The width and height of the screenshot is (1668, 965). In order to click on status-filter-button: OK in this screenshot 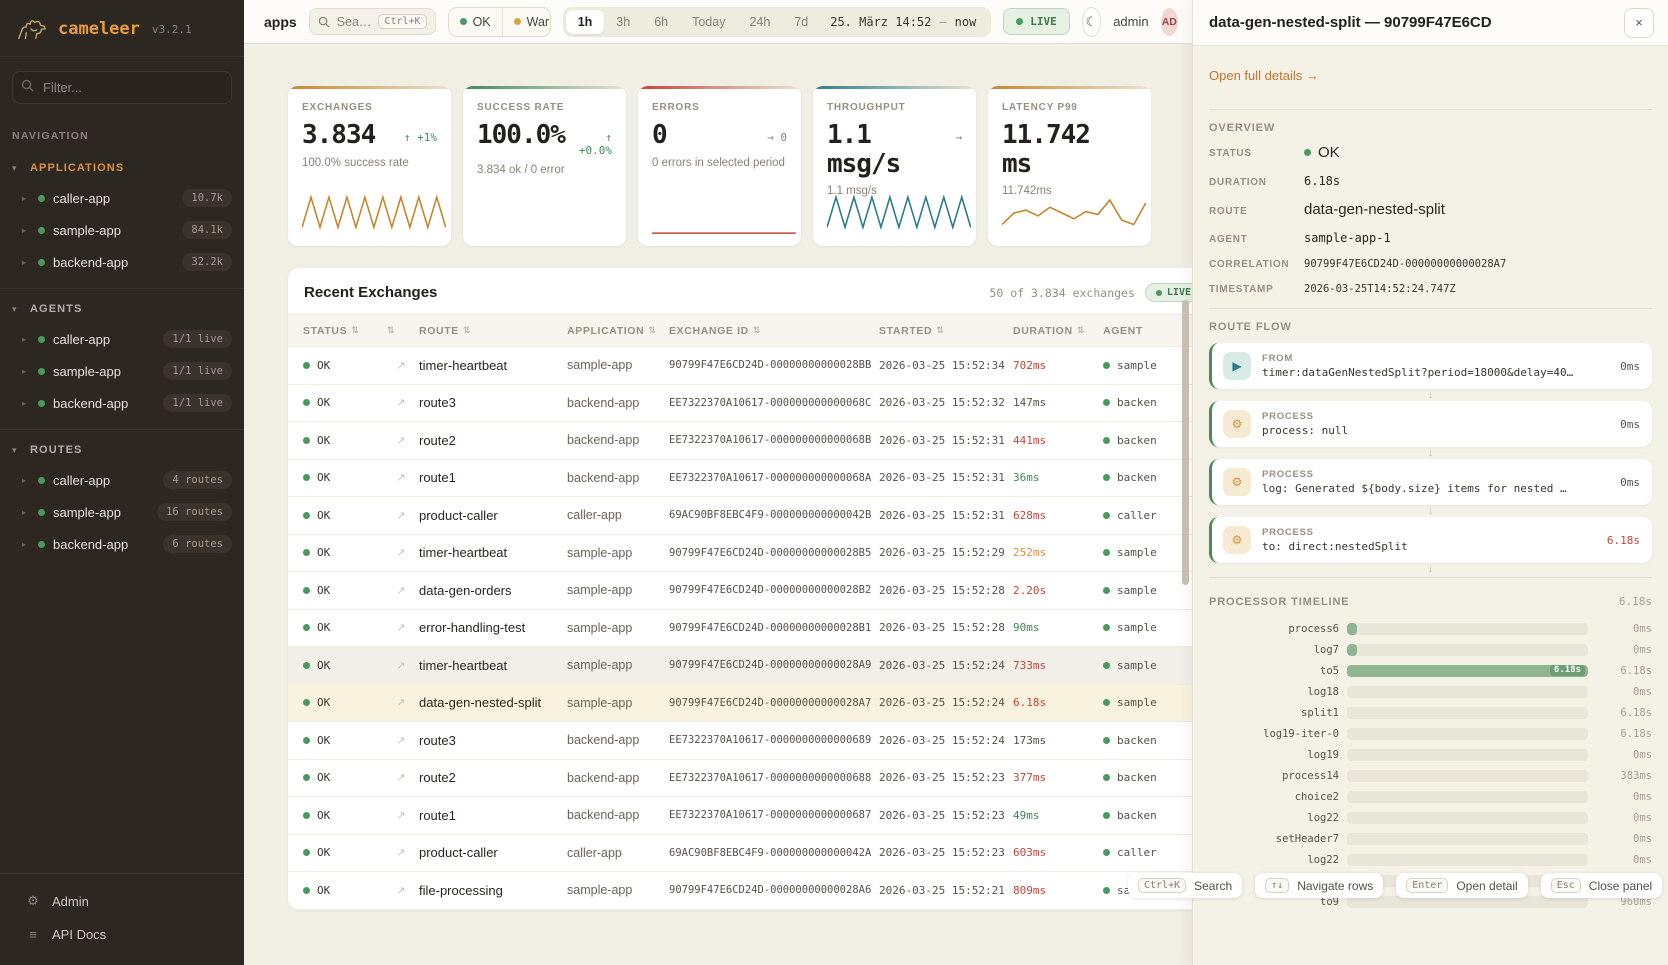, I will do `click(475, 22)`.